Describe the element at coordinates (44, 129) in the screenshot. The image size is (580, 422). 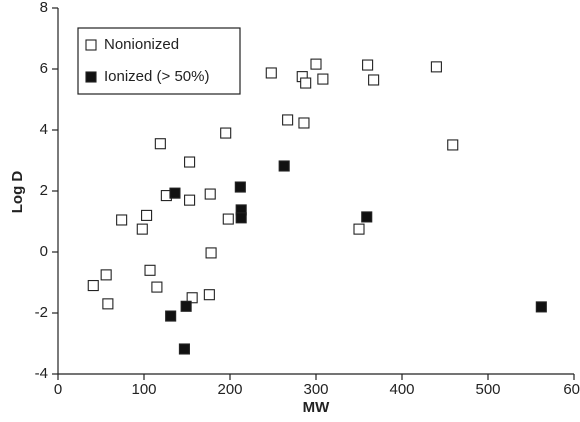
I see `y-tick-label: 4` at that location.